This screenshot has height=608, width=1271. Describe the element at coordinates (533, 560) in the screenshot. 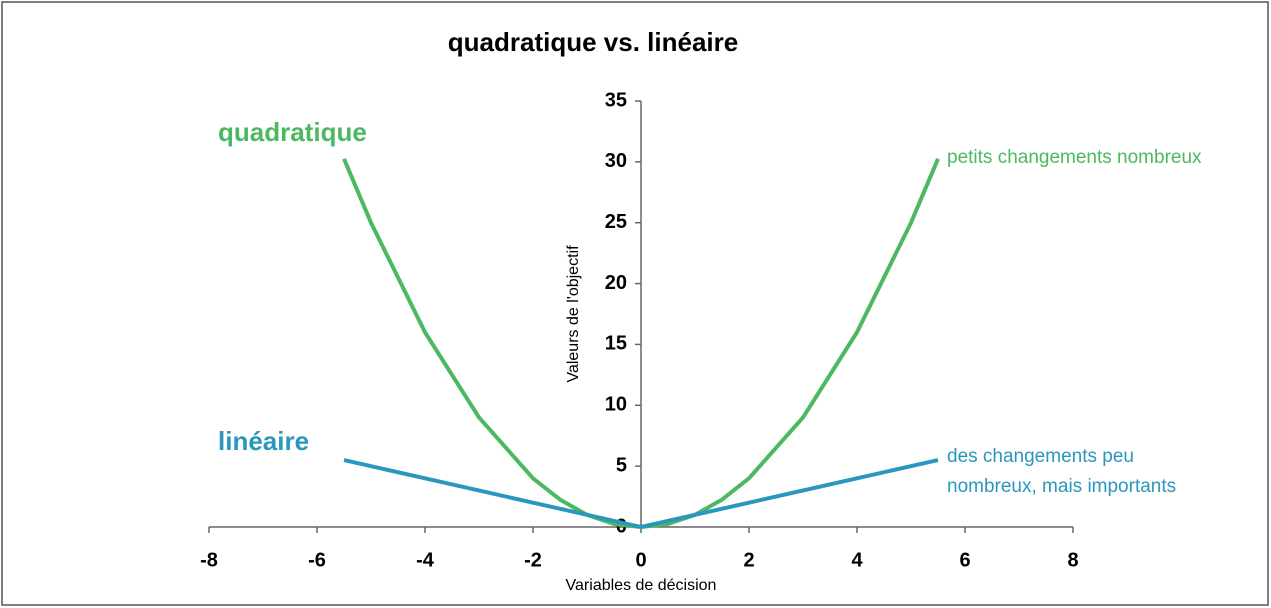

I see `x-tick-label: -2` at that location.